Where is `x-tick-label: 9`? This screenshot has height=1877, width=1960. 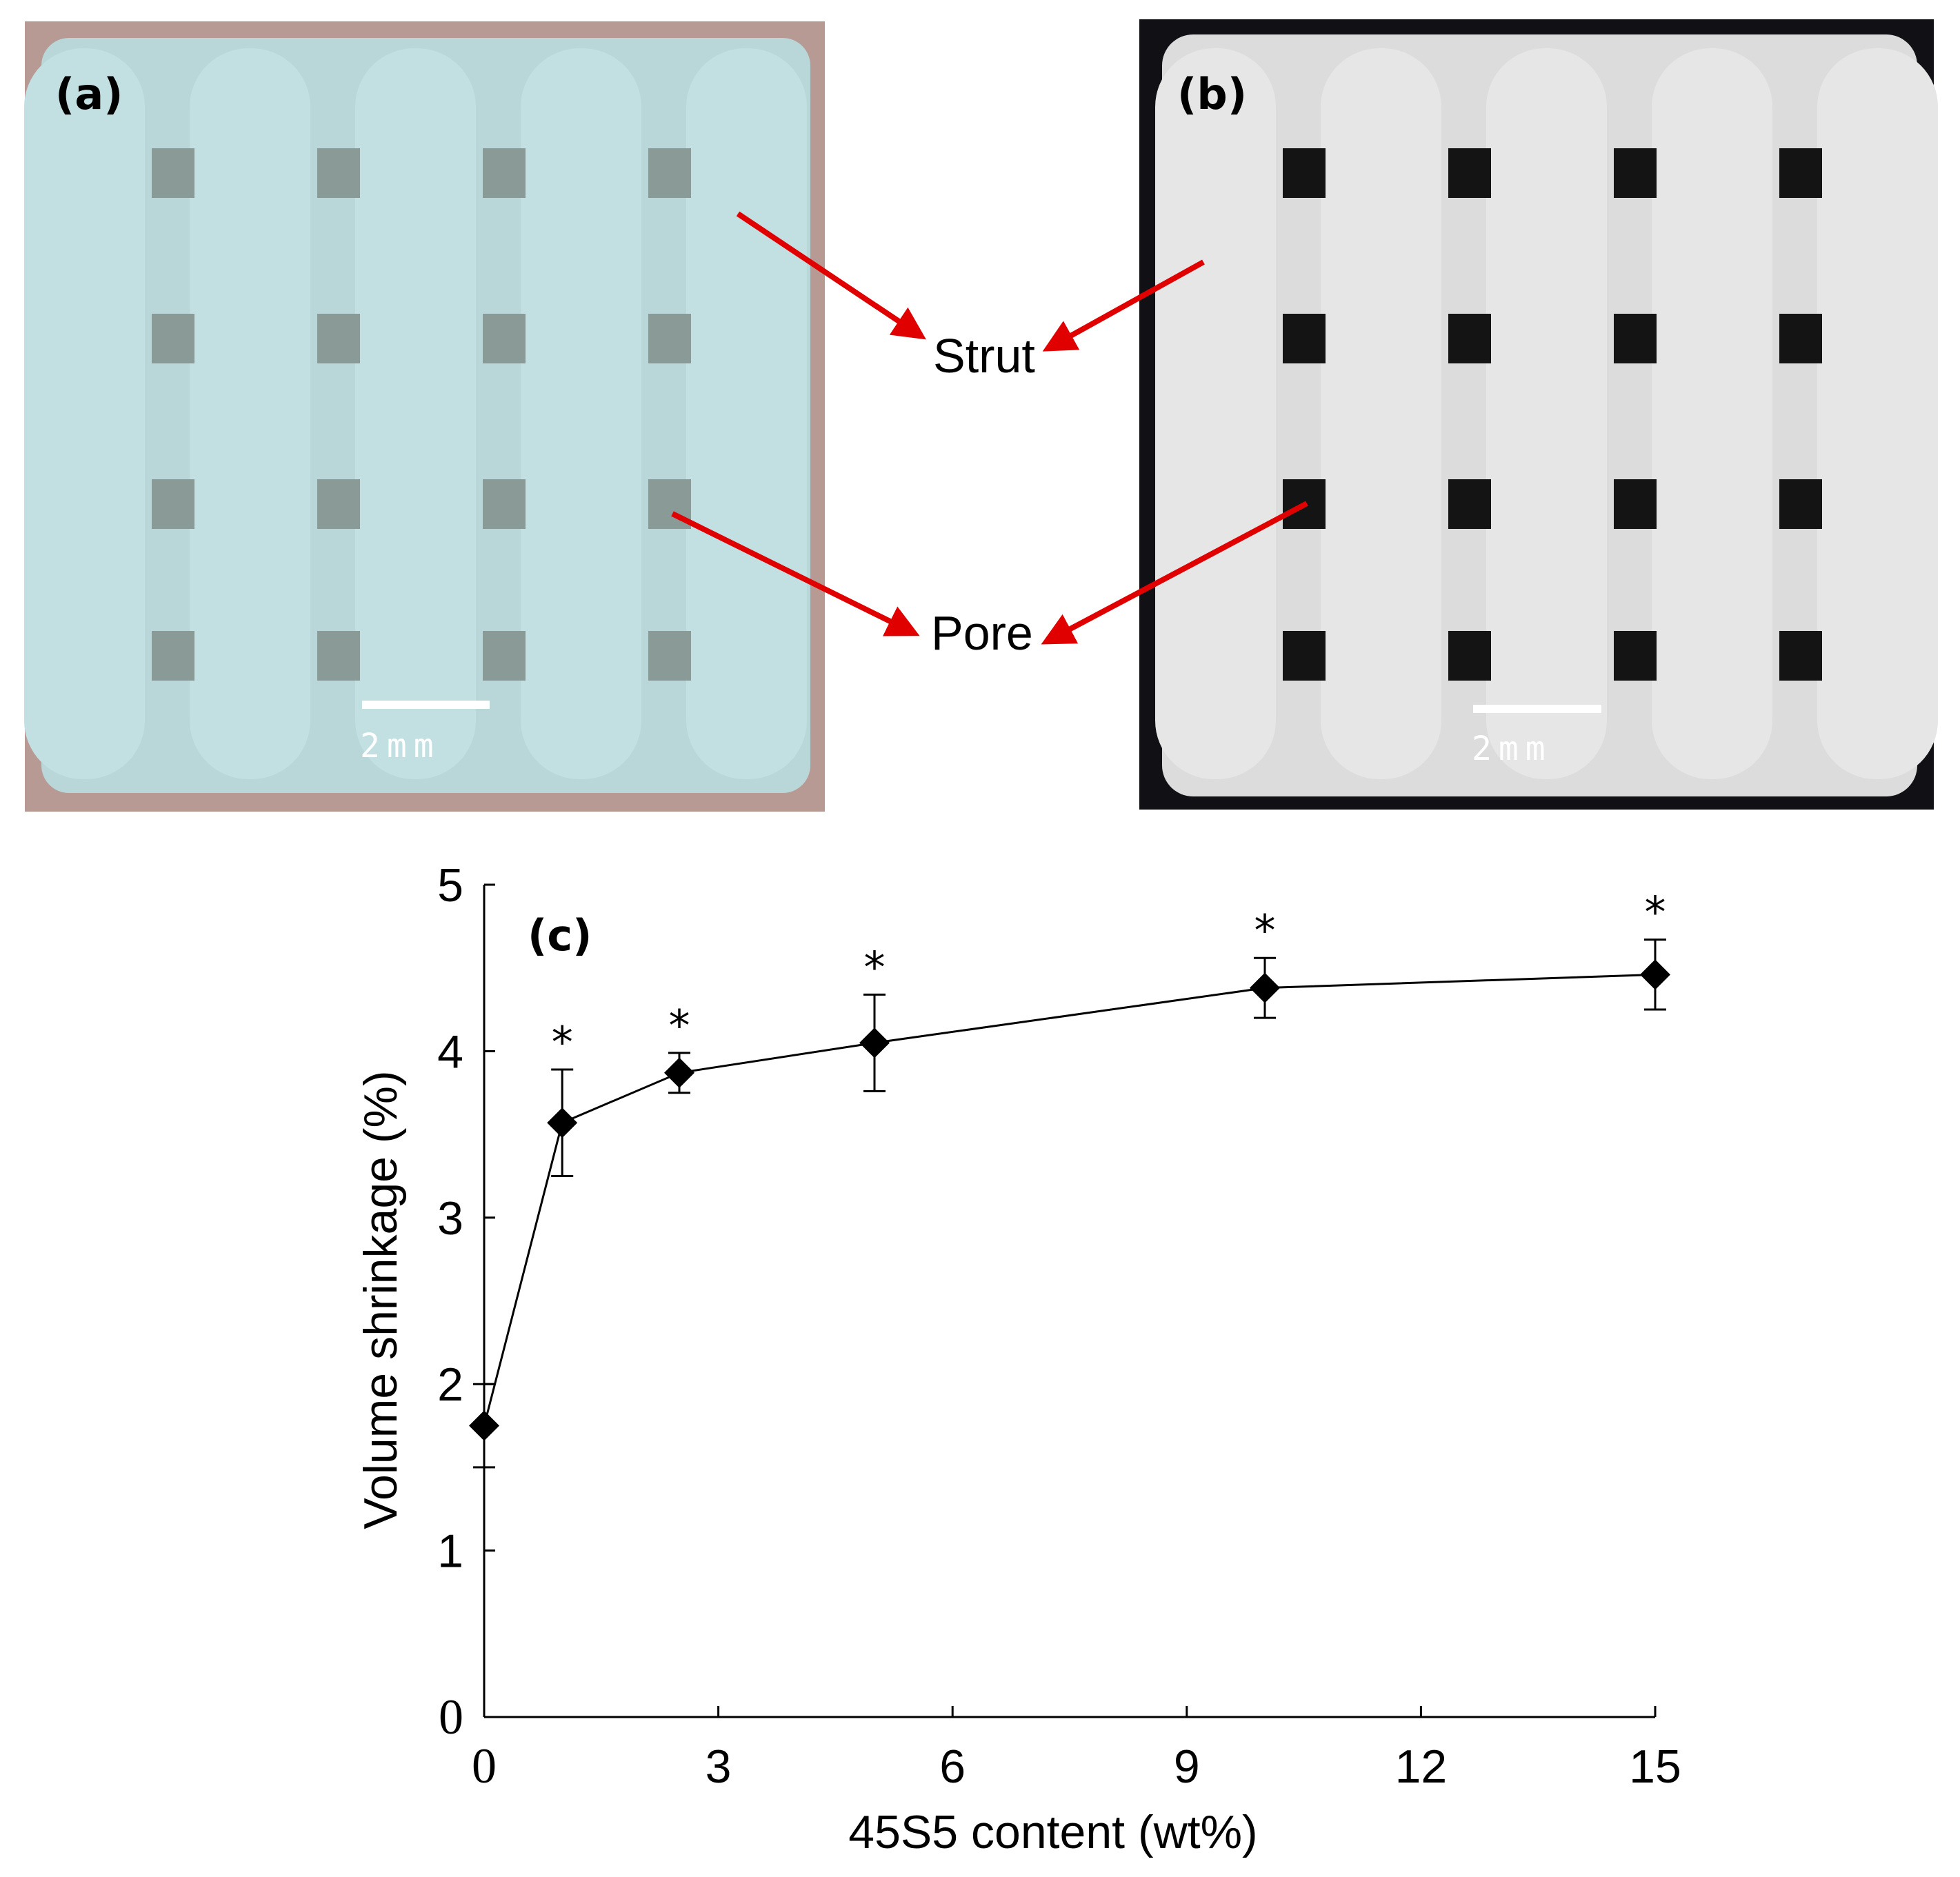
x-tick-label: 9 is located at coordinates (1187, 1767).